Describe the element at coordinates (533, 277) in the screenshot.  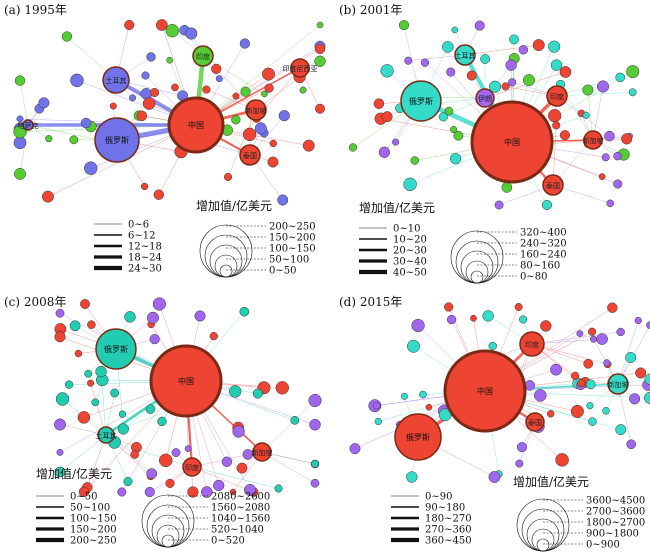
I see `size-range-label: 0~80` at that location.